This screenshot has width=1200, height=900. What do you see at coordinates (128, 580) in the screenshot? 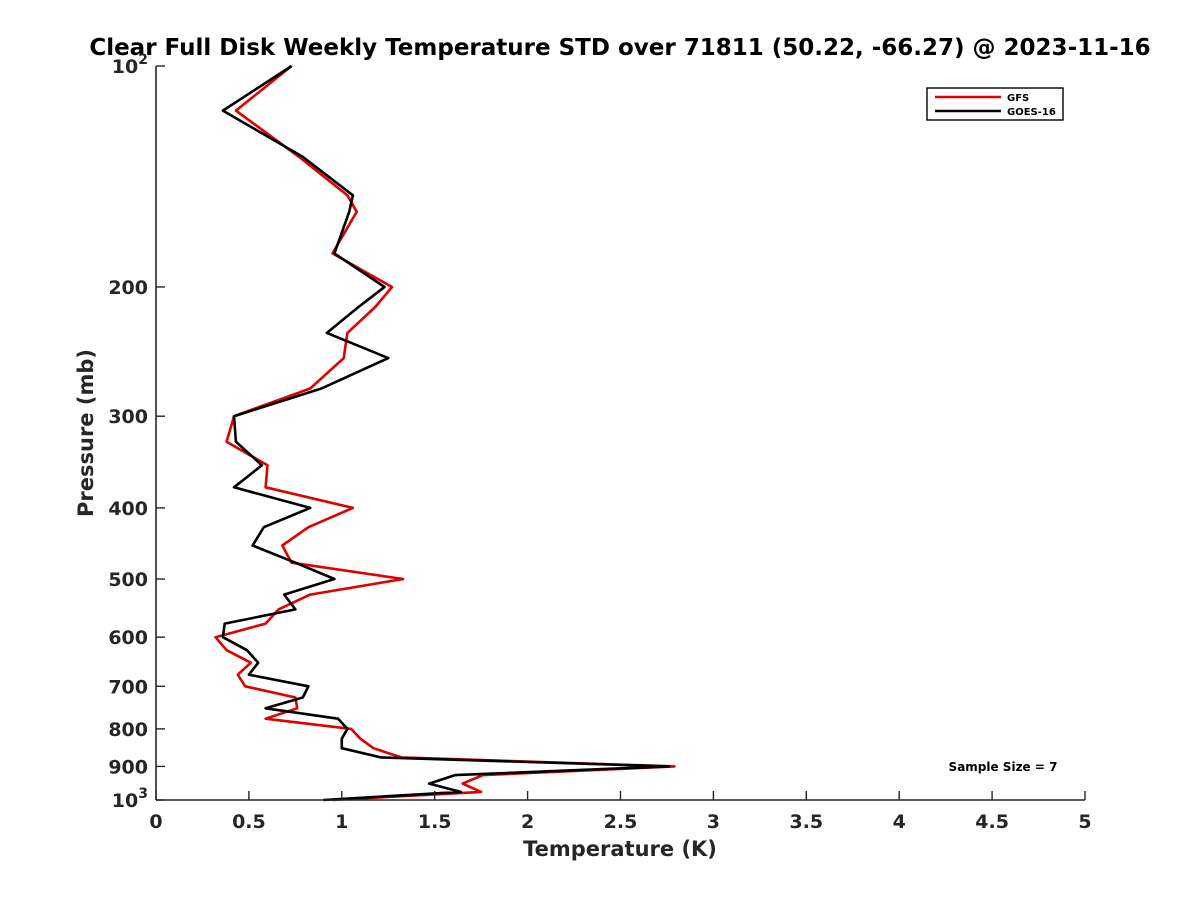
I see `y-tick-label: 500` at bounding box center [128, 580].